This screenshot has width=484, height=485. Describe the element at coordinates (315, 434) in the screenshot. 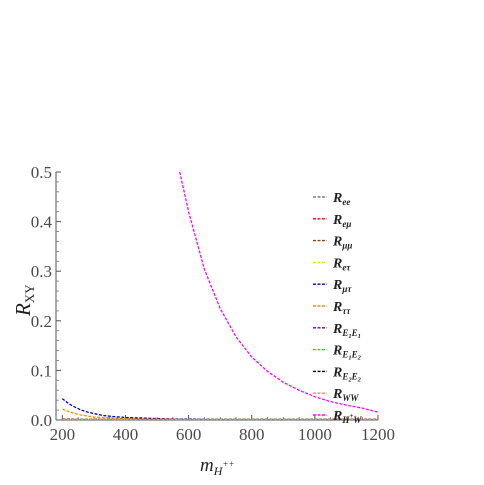

I see `x-tick-label: 1000` at that location.